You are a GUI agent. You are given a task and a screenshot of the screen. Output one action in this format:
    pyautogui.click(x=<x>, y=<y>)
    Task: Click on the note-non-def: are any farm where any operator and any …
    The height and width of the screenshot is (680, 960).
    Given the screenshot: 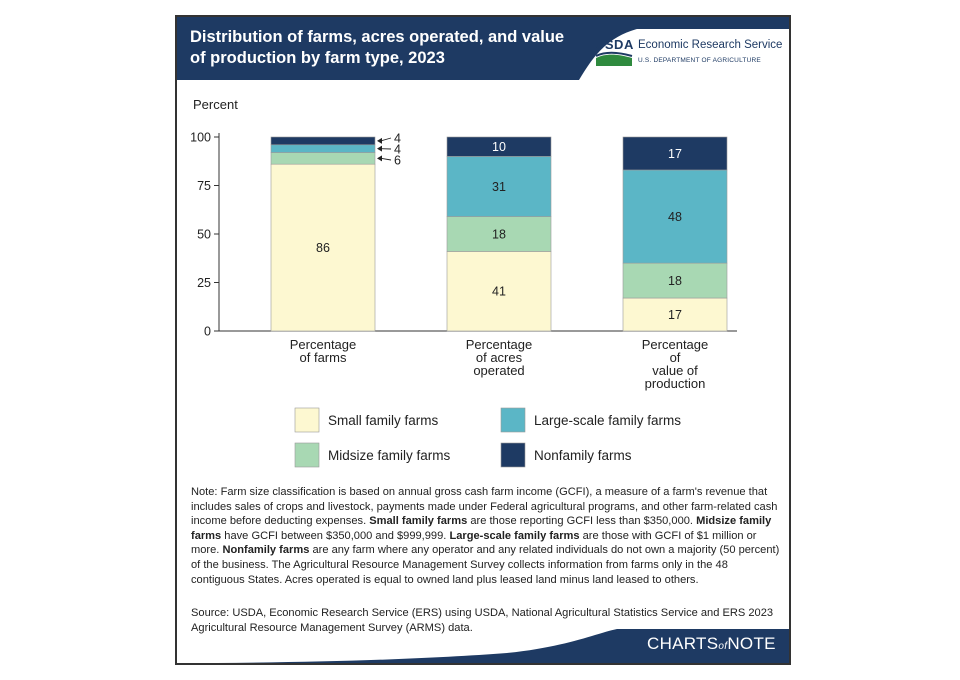 What is the action you would take?
    pyautogui.click(x=485, y=565)
    